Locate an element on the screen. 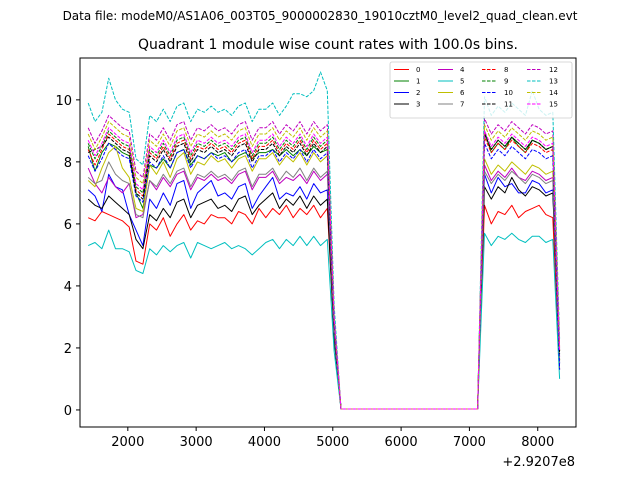 This screenshot has width=640, height=480. x-tick-label: 5000 is located at coordinates (332, 442).